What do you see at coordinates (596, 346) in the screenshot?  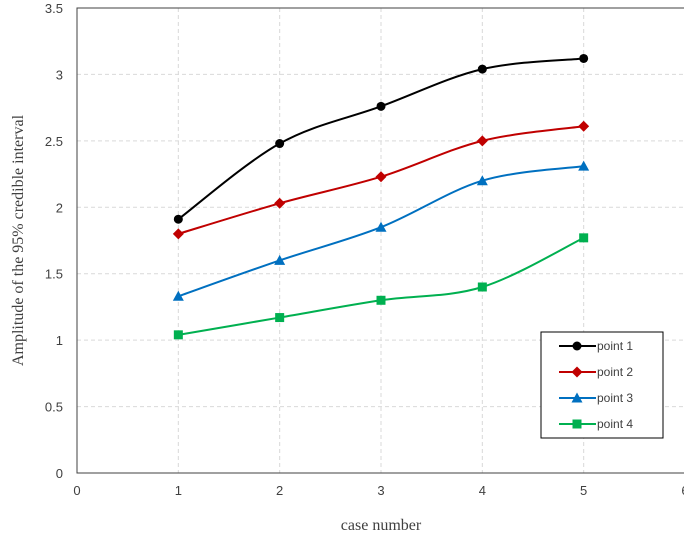 I see `legend-item: point 1` at bounding box center [596, 346].